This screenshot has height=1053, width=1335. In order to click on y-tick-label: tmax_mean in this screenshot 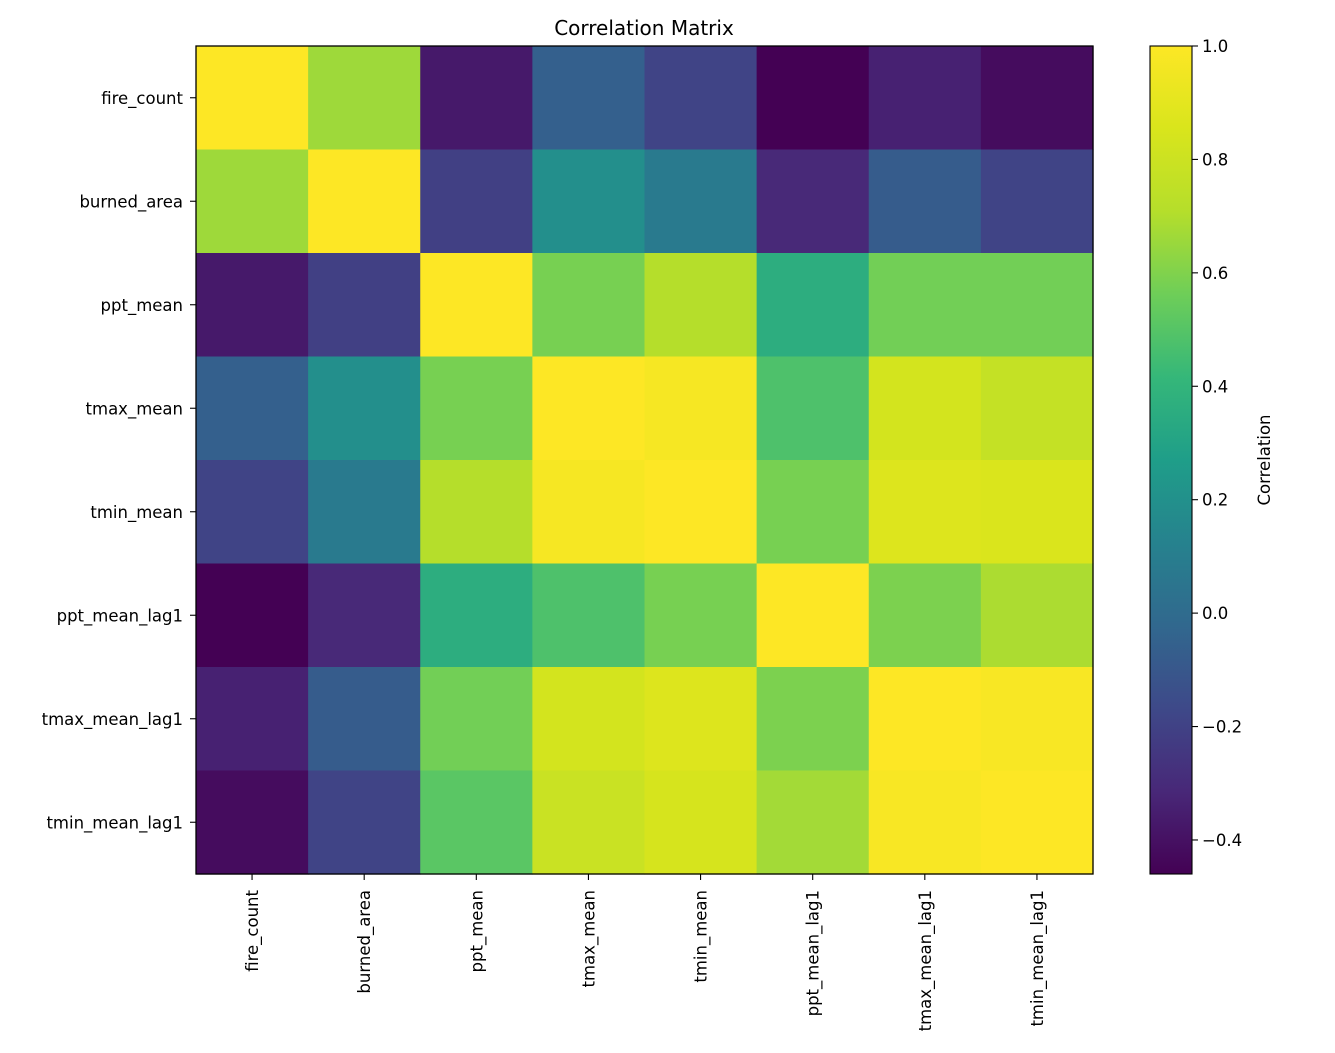, I will do `click(134, 409)`.